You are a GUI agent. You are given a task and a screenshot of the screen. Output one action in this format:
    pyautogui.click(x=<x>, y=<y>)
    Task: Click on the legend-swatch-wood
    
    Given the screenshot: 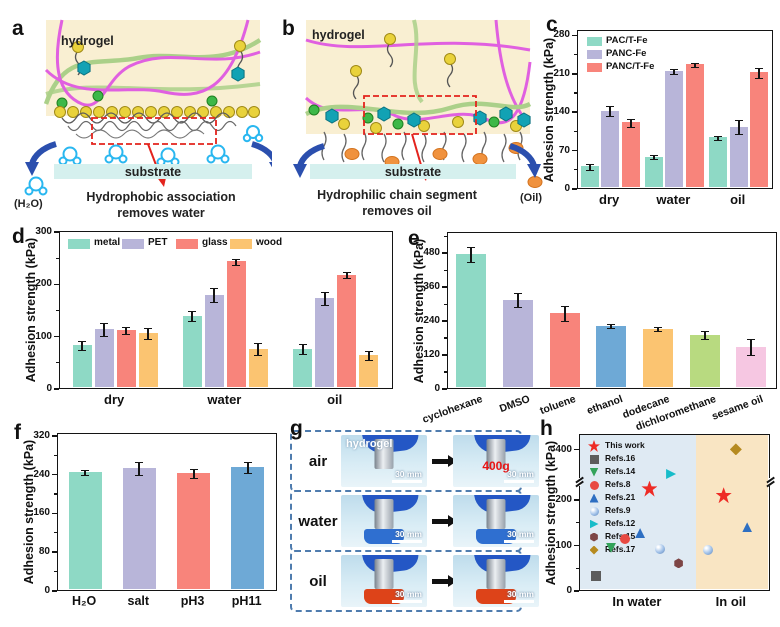 What is the action you would take?
    pyautogui.click(x=241, y=244)
    